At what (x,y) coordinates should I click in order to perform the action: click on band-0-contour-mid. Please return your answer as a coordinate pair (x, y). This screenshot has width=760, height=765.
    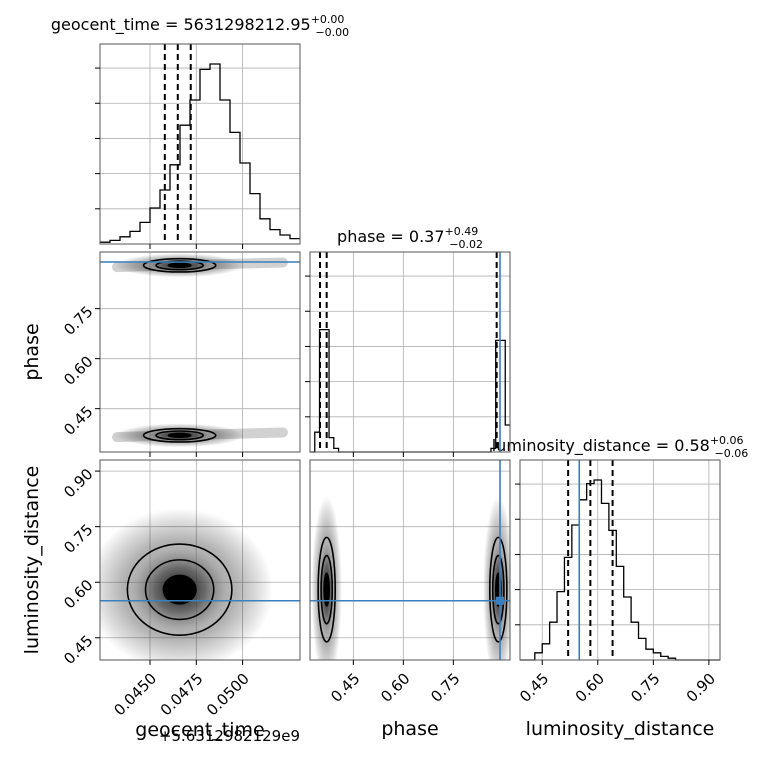
    Looking at the image, I should click on (179, 435).